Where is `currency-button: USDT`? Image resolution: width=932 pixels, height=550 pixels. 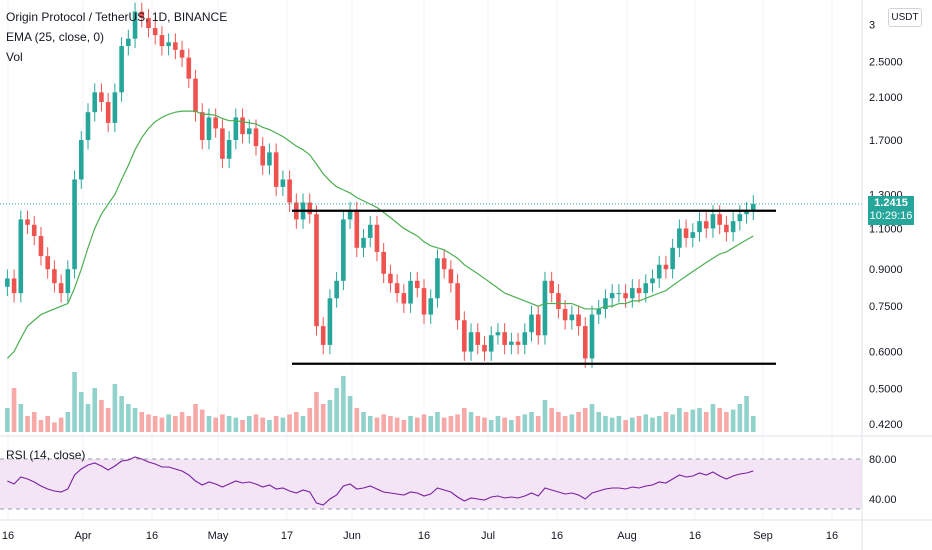 currency-button: USDT is located at coordinates (905, 17).